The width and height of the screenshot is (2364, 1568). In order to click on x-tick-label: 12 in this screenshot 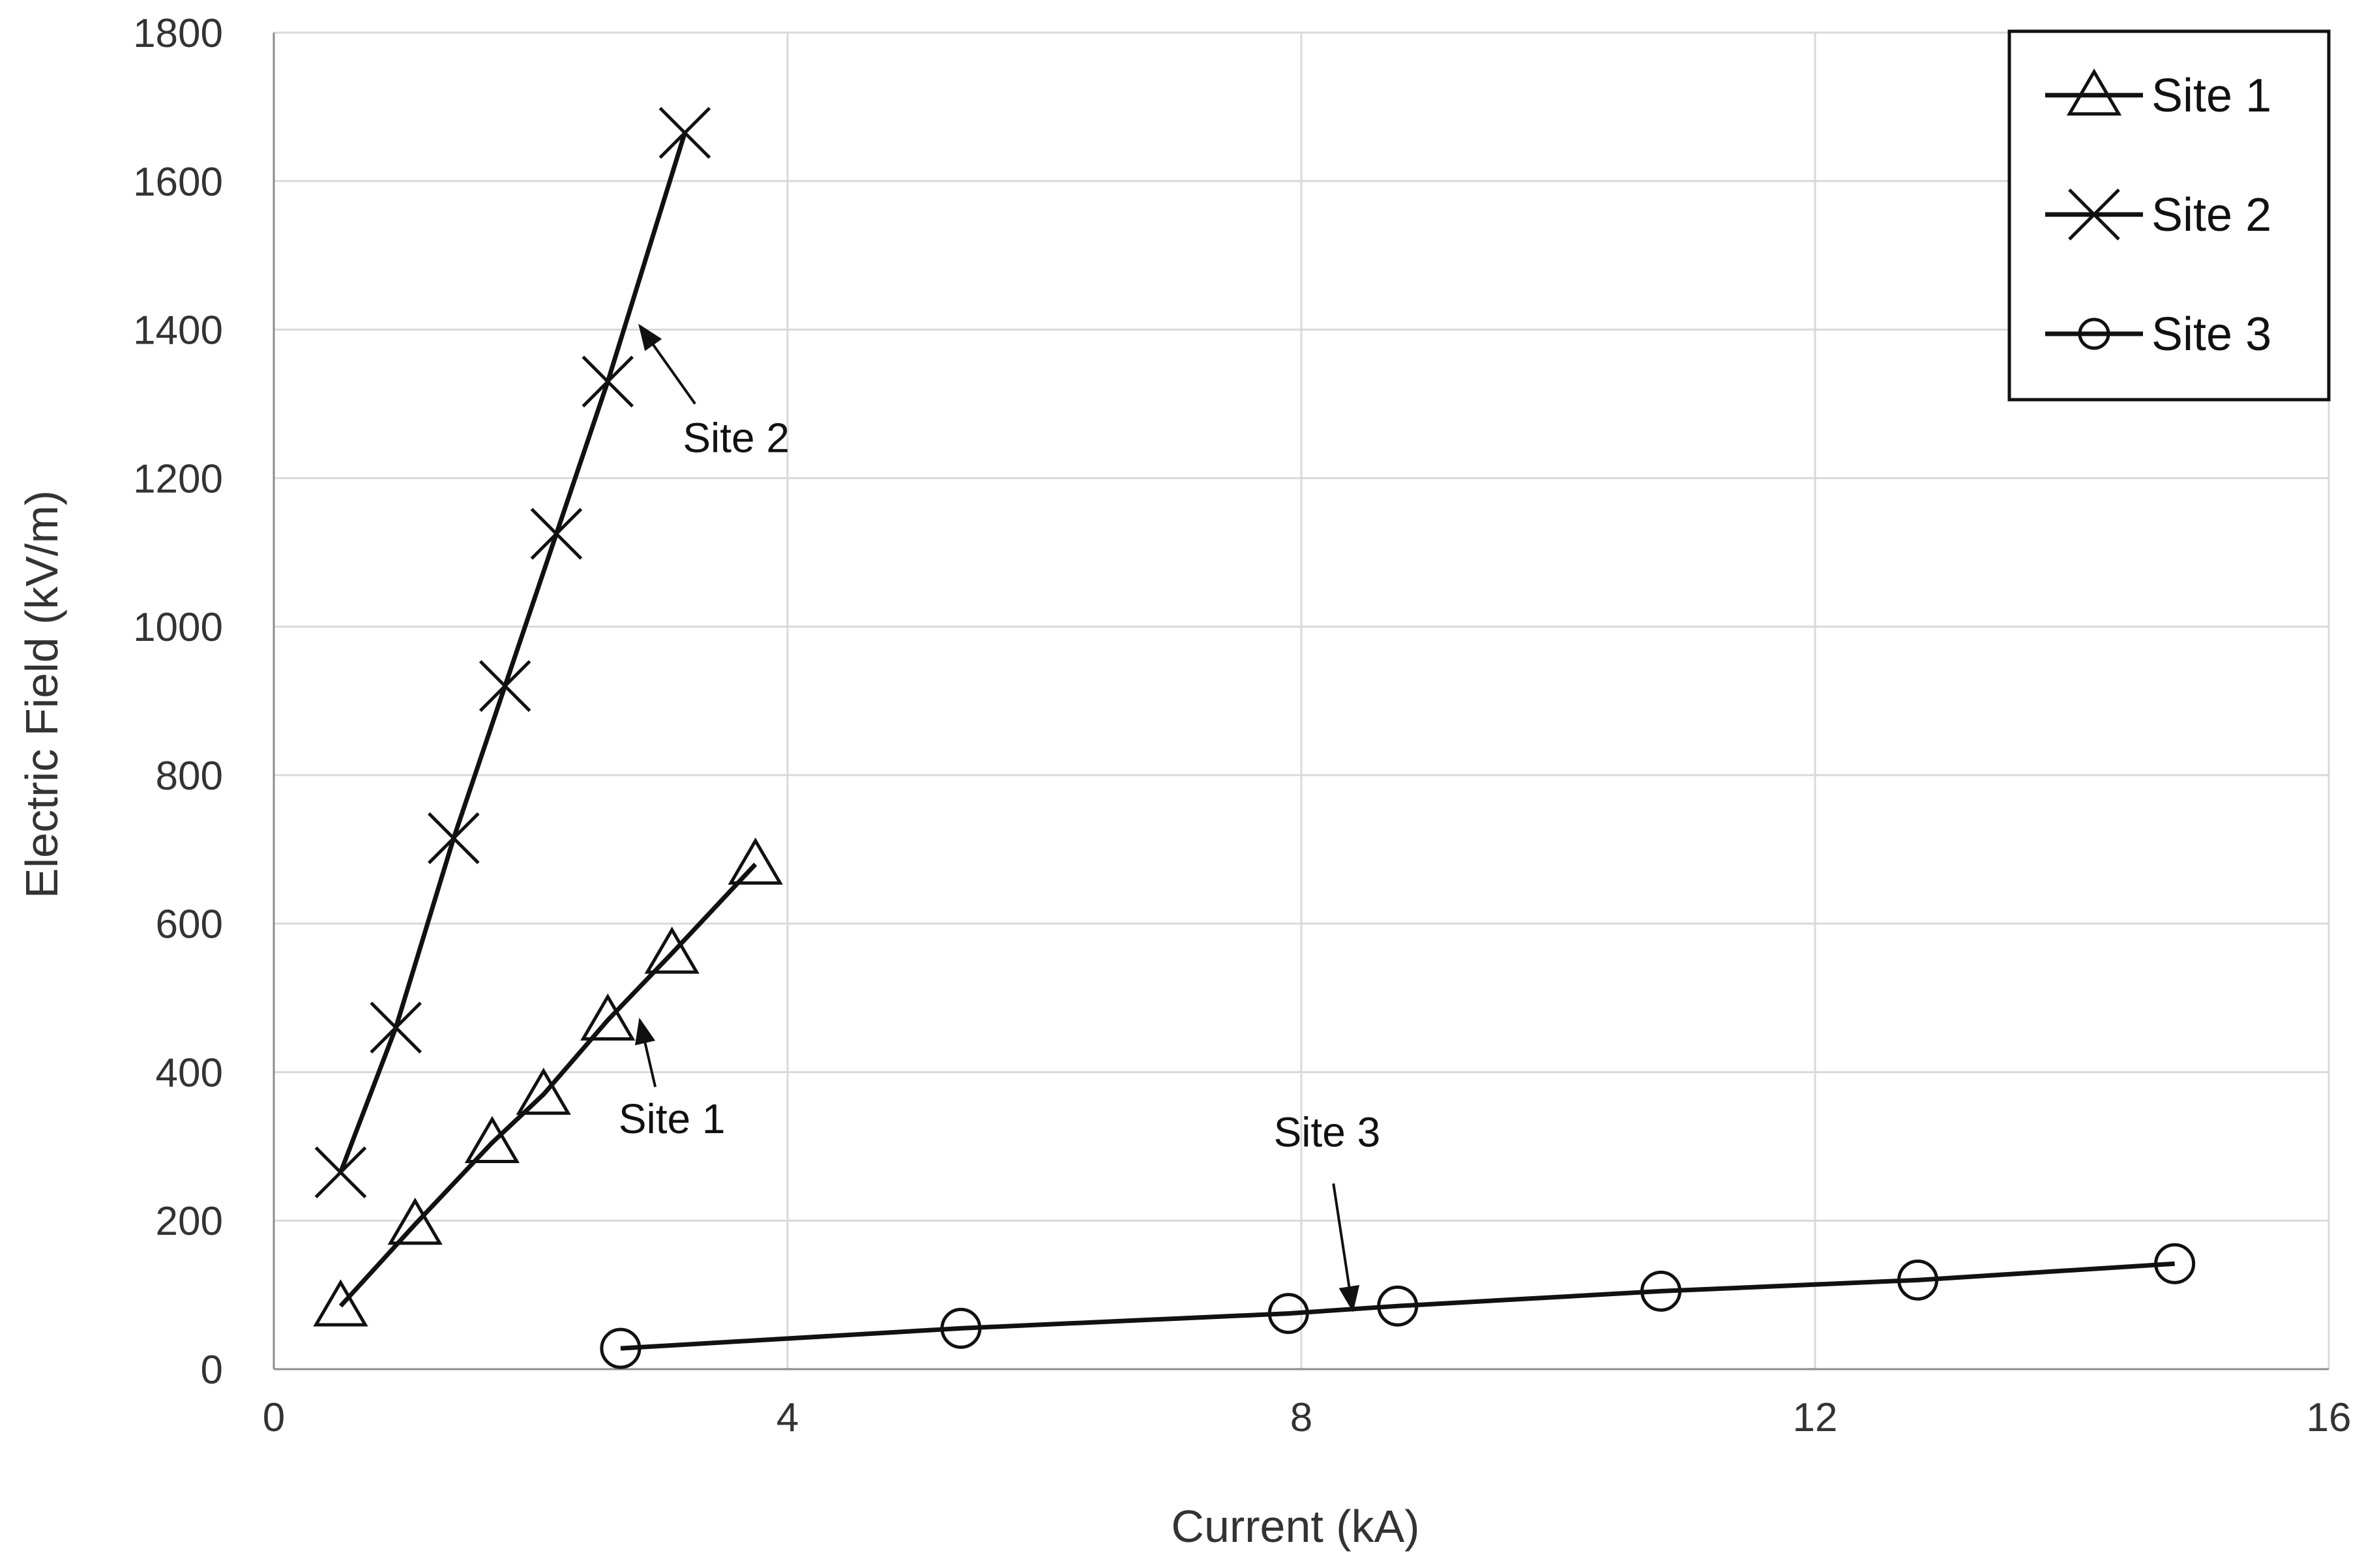, I will do `click(1815, 1418)`.